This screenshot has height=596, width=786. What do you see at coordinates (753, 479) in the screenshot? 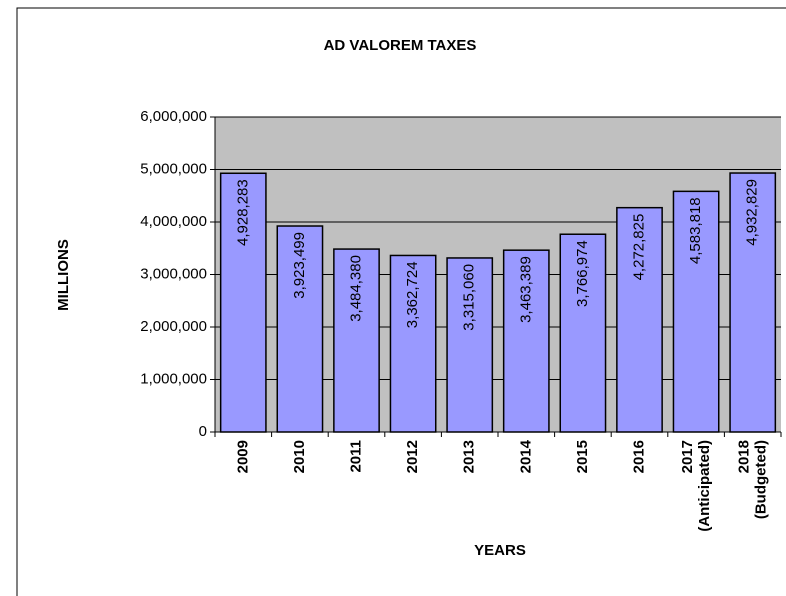
I see `x-tick-label: 2018(Budgeted)` at bounding box center [753, 479].